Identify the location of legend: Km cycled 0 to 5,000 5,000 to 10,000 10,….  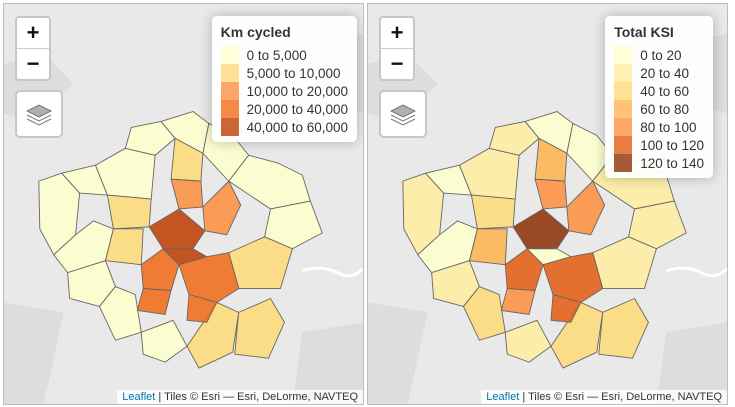
(284, 79).